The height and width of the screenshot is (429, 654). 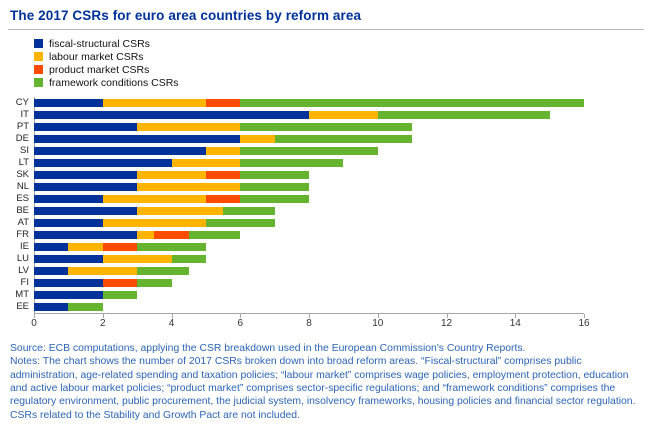 What do you see at coordinates (114, 82) in the screenshot?
I see `legend-label: framework conditions CSRs` at bounding box center [114, 82].